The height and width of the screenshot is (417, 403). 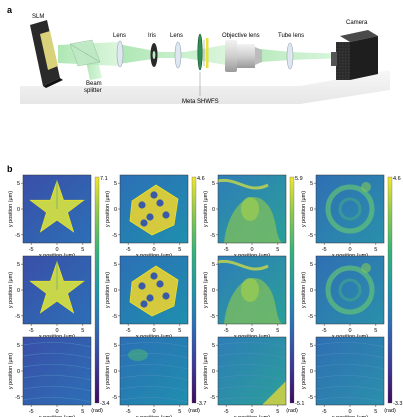 I want to click on colorbar-c4: 4.6 -3.3(rad), so click(x=393, y=295).